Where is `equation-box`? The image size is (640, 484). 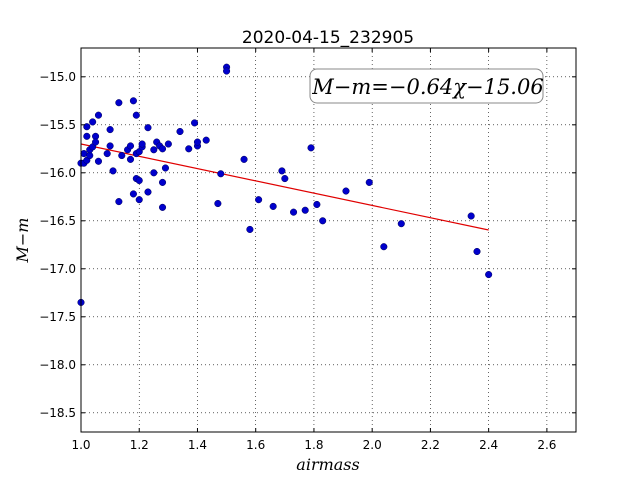 equation-box is located at coordinates (426, 86).